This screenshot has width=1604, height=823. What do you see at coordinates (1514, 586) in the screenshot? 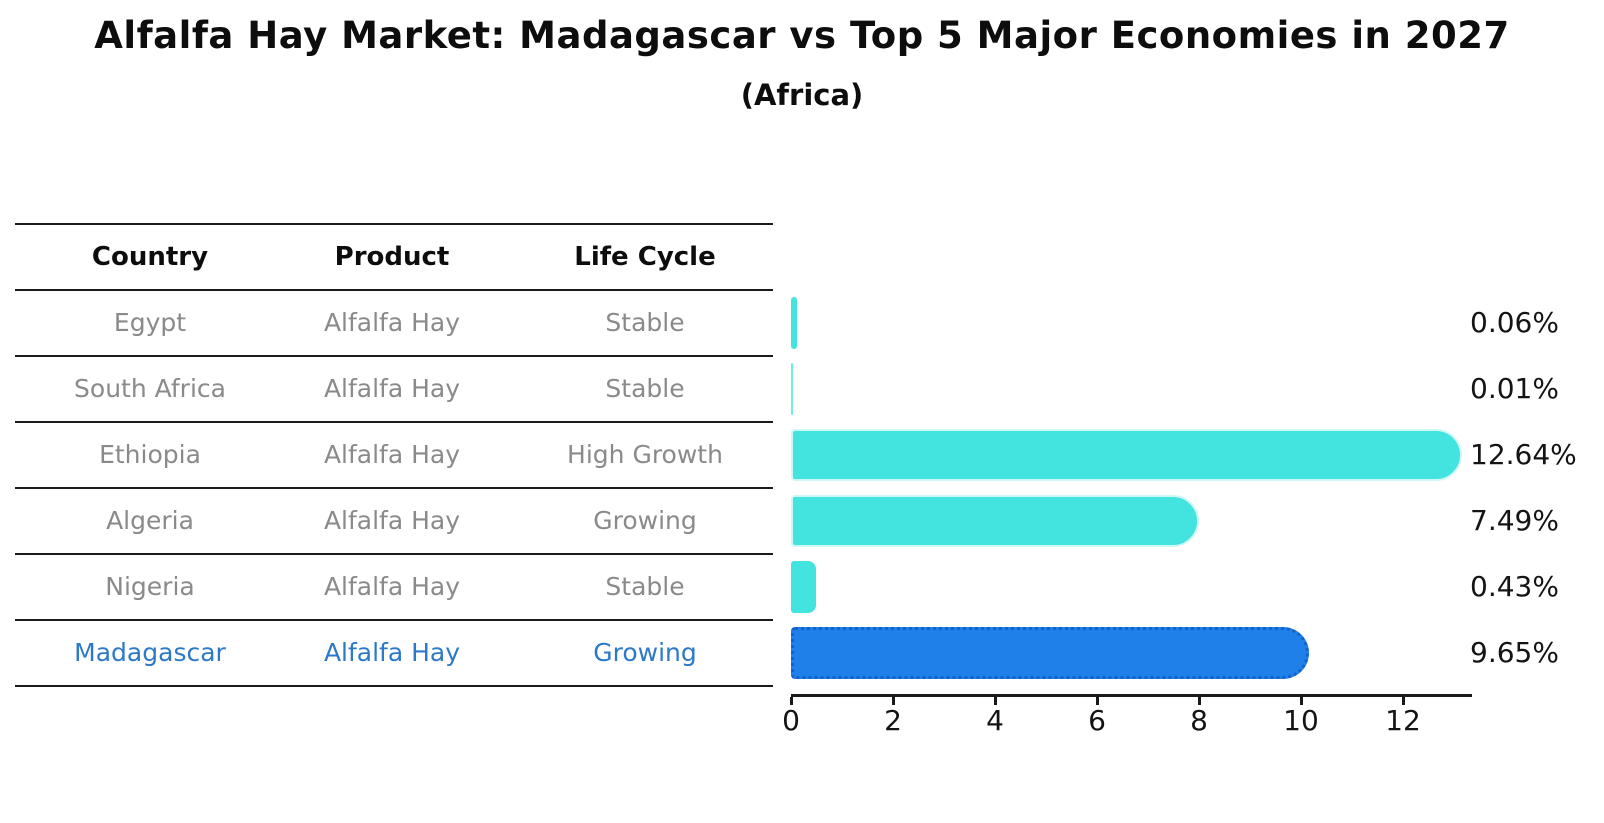
I see `bar-value-label: 0.43%` at bounding box center [1514, 586].